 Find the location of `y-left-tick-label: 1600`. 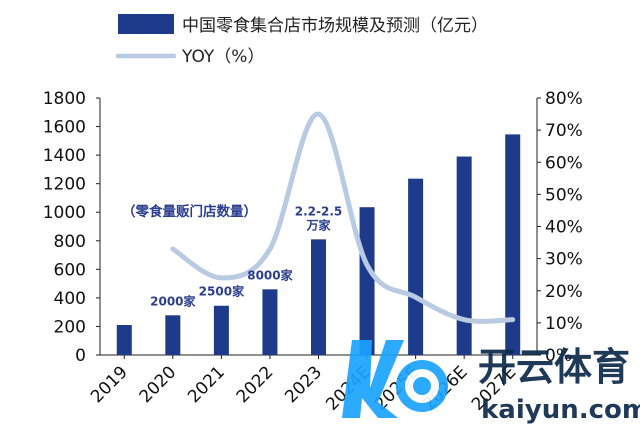

y-left-tick-label: 1600 is located at coordinates (64, 128).